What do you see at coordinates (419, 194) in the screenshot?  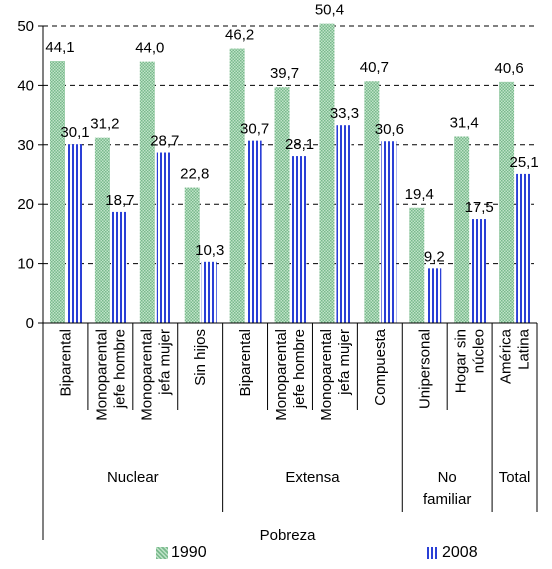 I see `data-label-1990-8: 19,4` at bounding box center [419, 194].